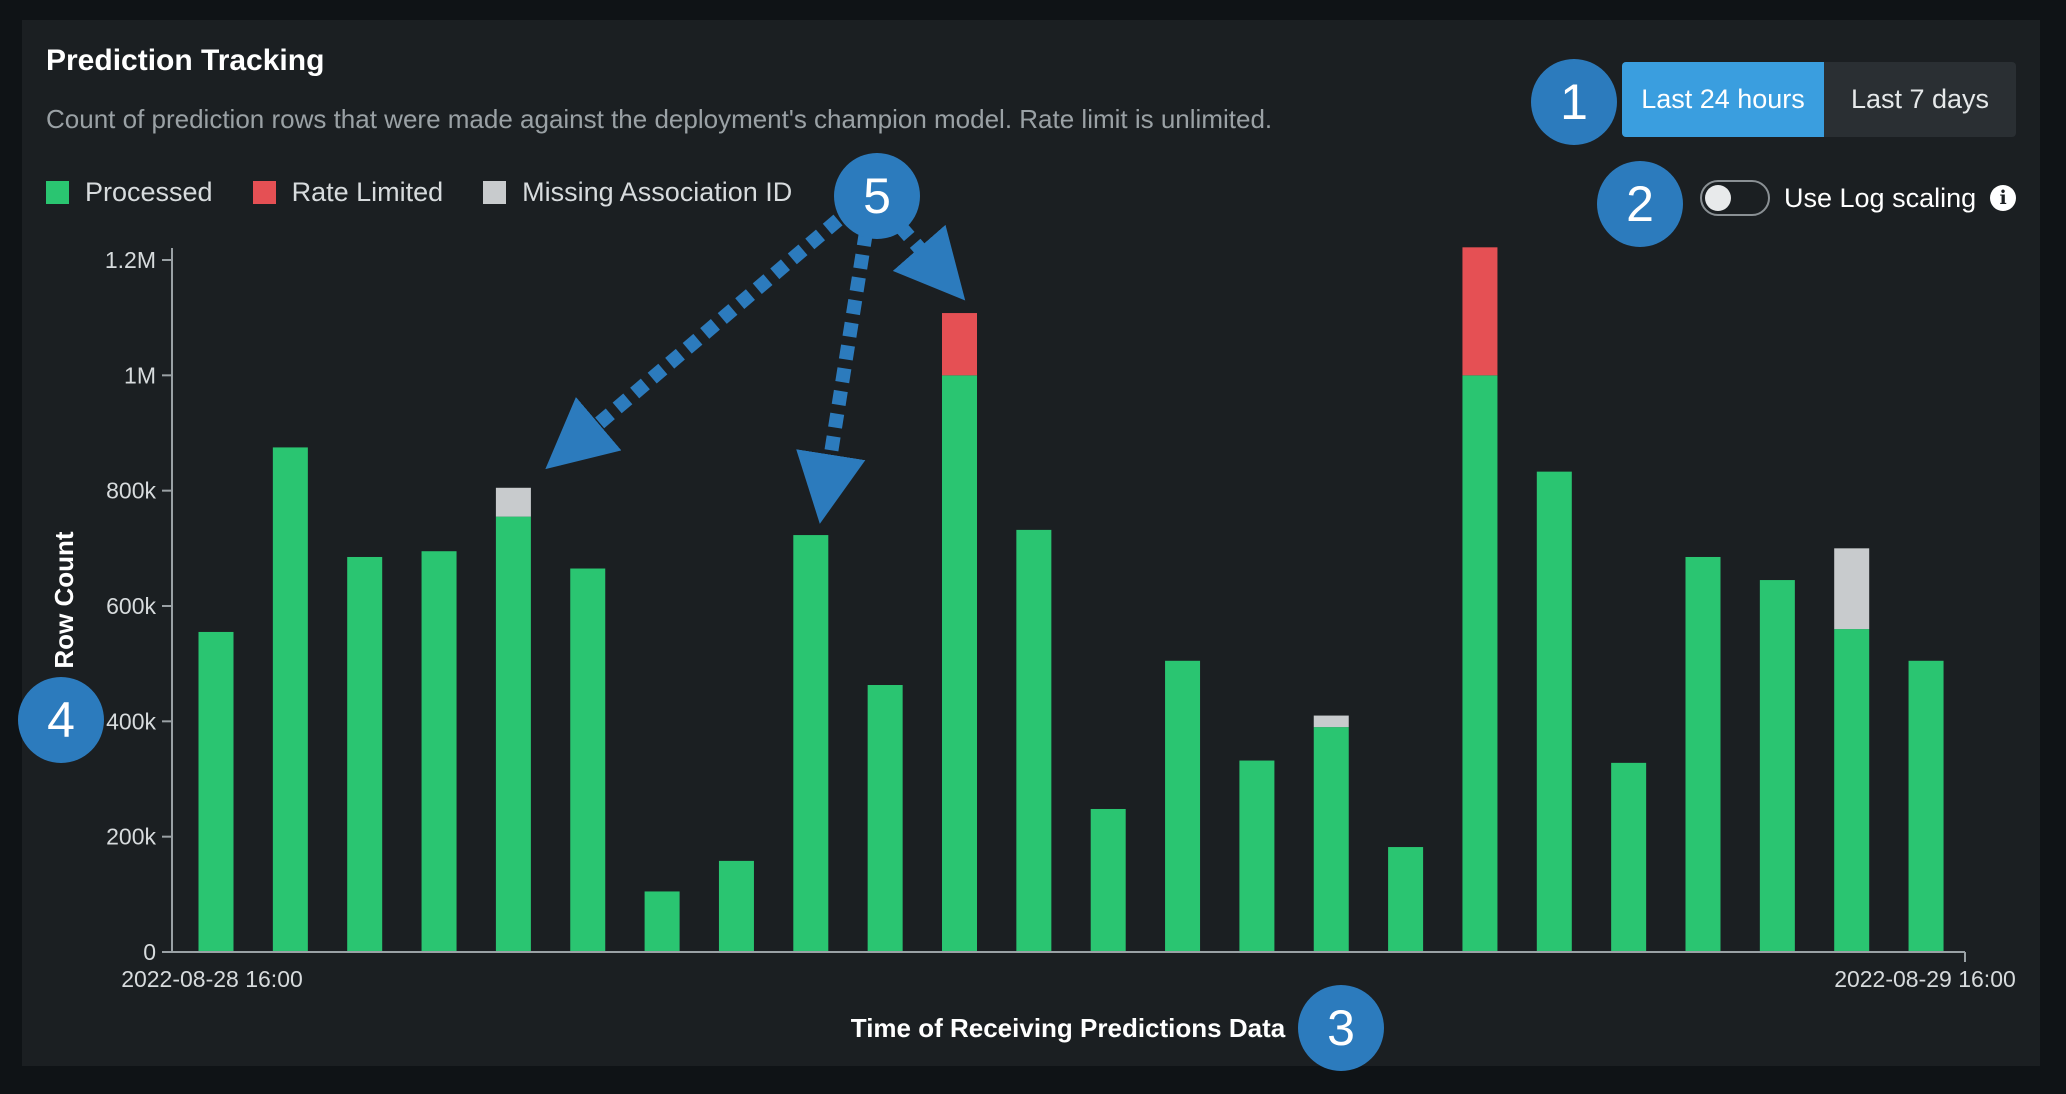  I want to click on callout-badge-5: 5, so click(877, 196).